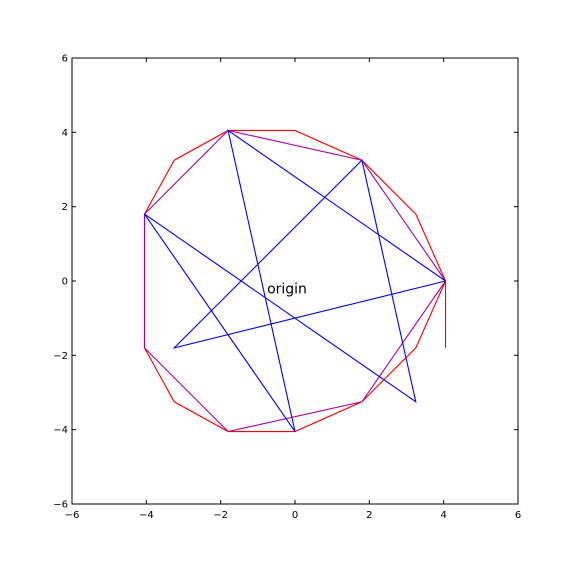 The width and height of the screenshot is (576, 576). What do you see at coordinates (65, 282) in the screenshot?
I see `y-tick-label: 0` at bounding box center [65, 282].